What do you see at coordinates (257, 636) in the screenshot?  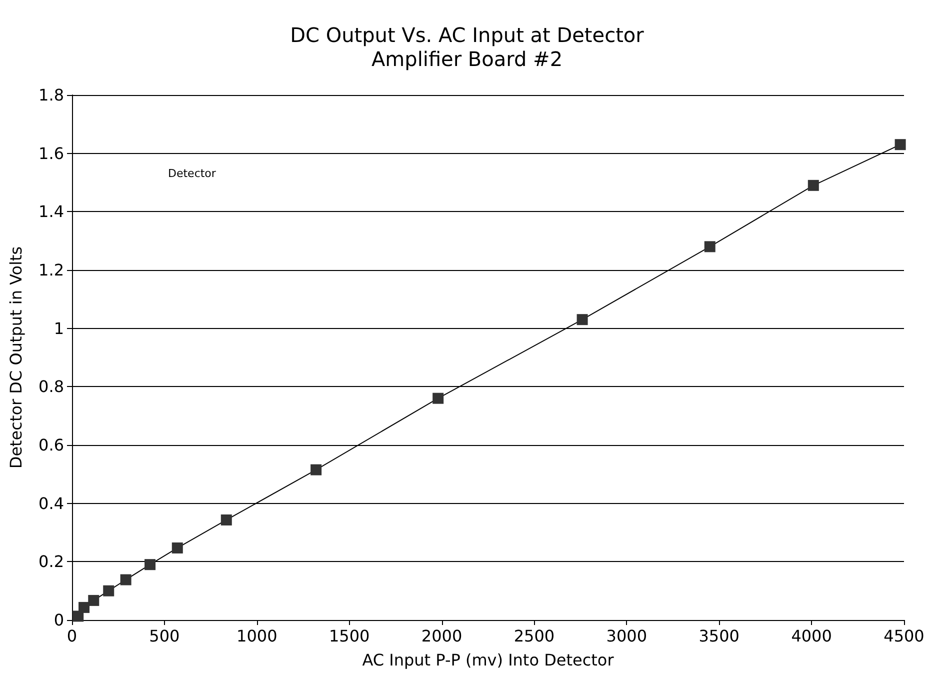 I see `x-tick-label: 1000` at bounding box center [257, 636].